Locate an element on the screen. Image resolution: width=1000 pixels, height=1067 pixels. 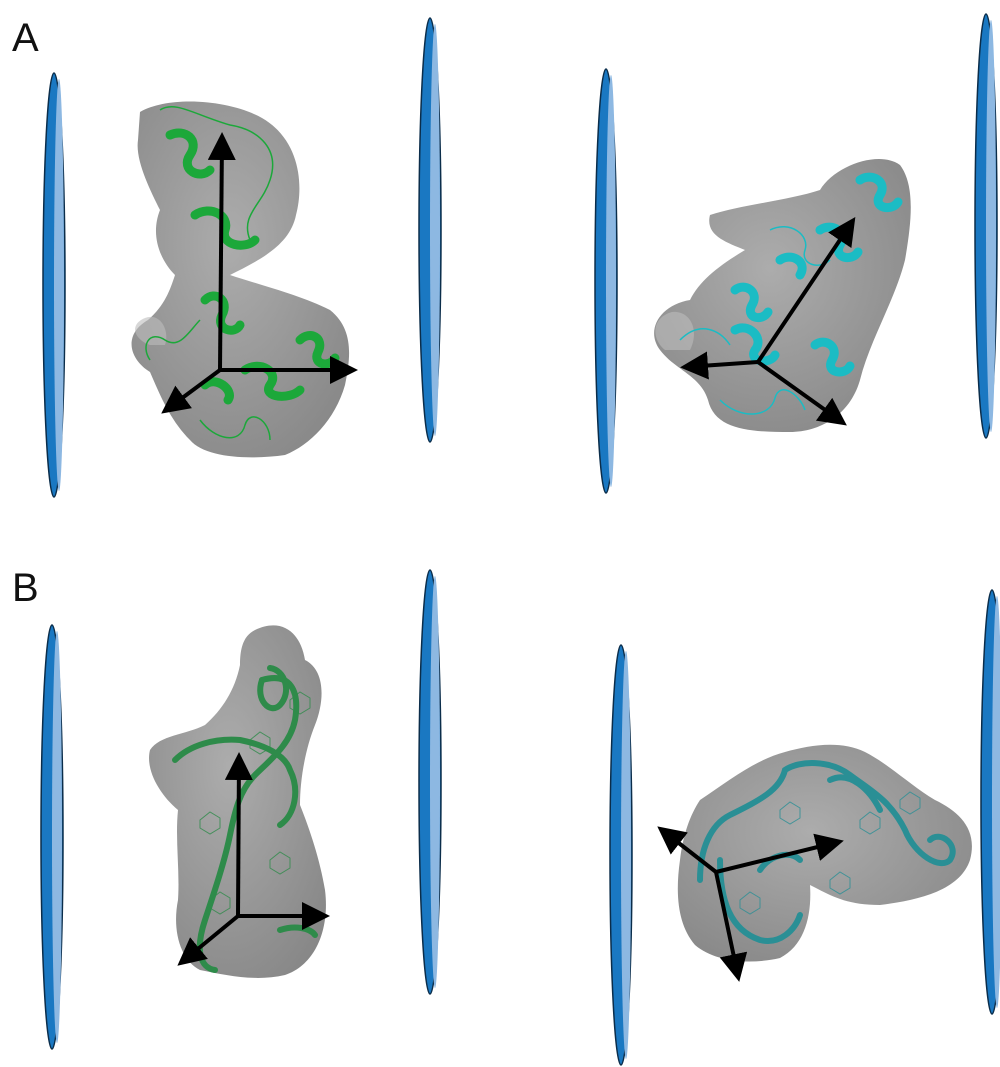
panel-label-b: B is located at coordinates (25, 588).